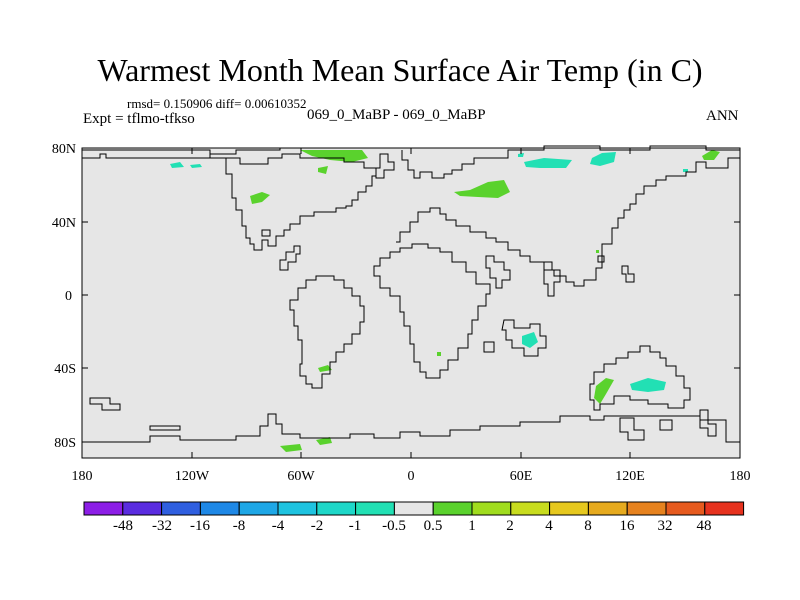  What do you see at coordinates (433, 526) in the screenshot?
I see `colorbar-label: 0.5` at bounding box center [433, 526].